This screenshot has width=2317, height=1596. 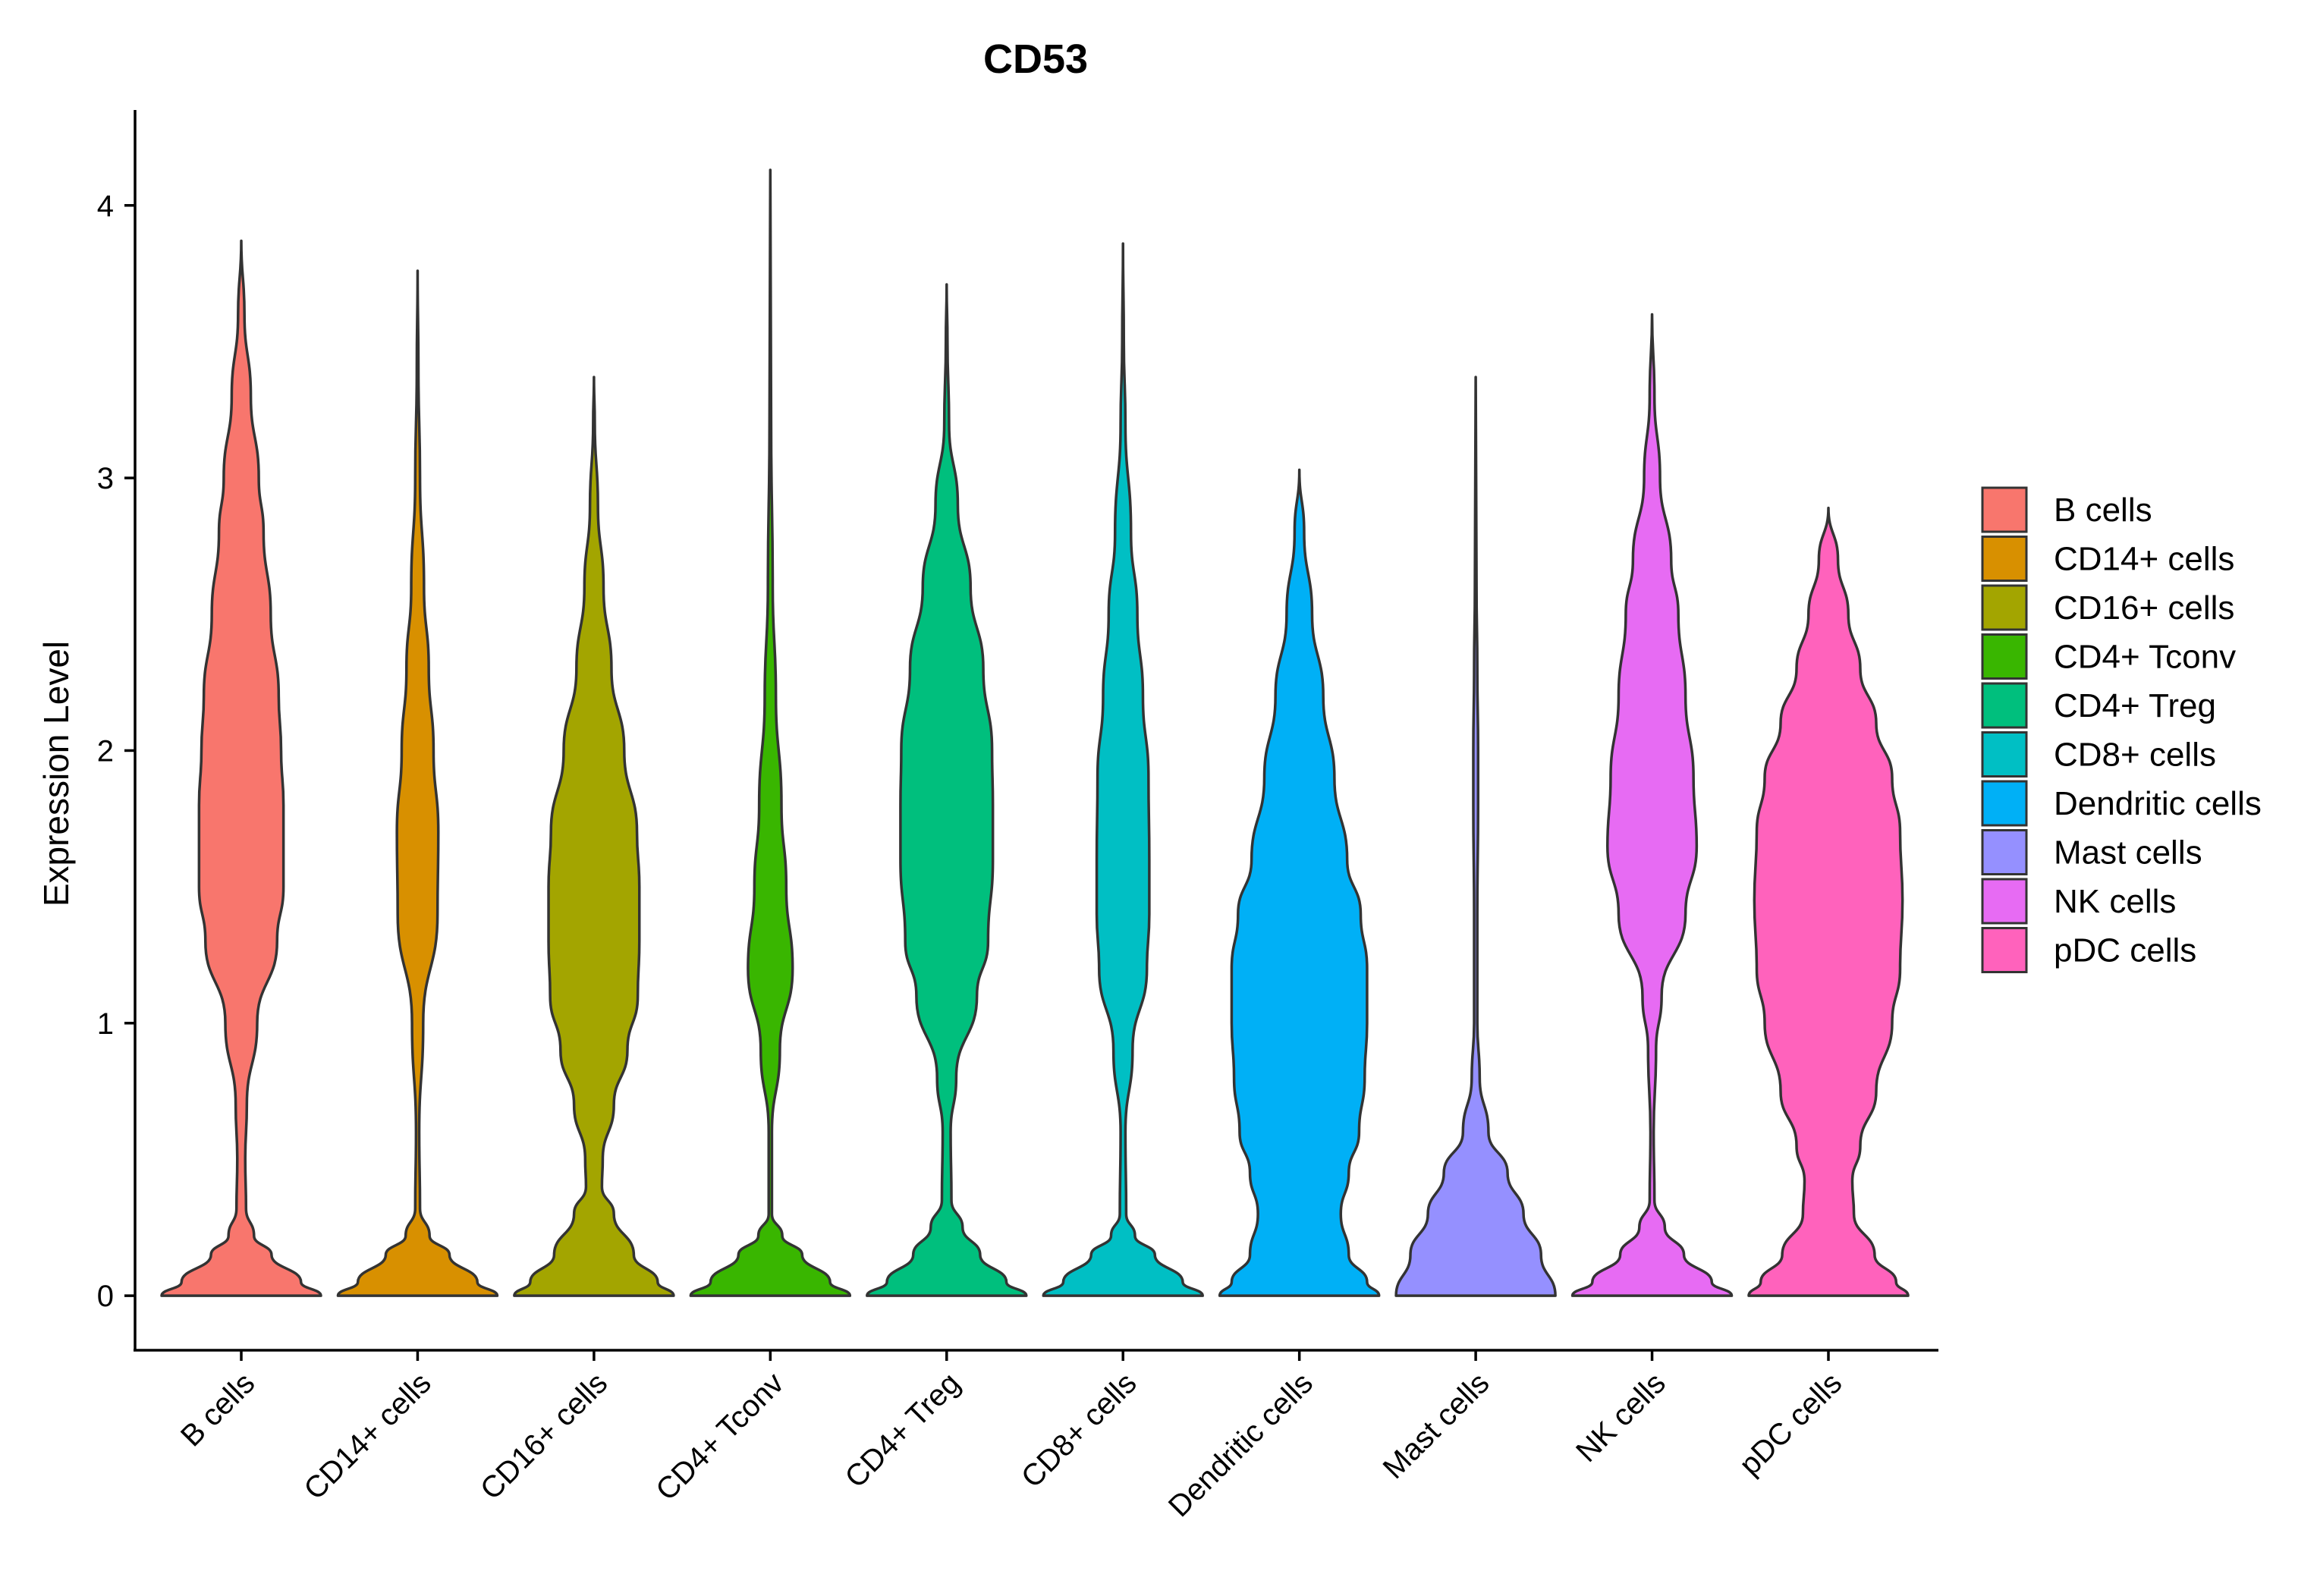 What do you see at coordinates (2158, 803) in the screenshot?
I see `legend-label: Dendritic cells` at bounding box center [2158, 803].